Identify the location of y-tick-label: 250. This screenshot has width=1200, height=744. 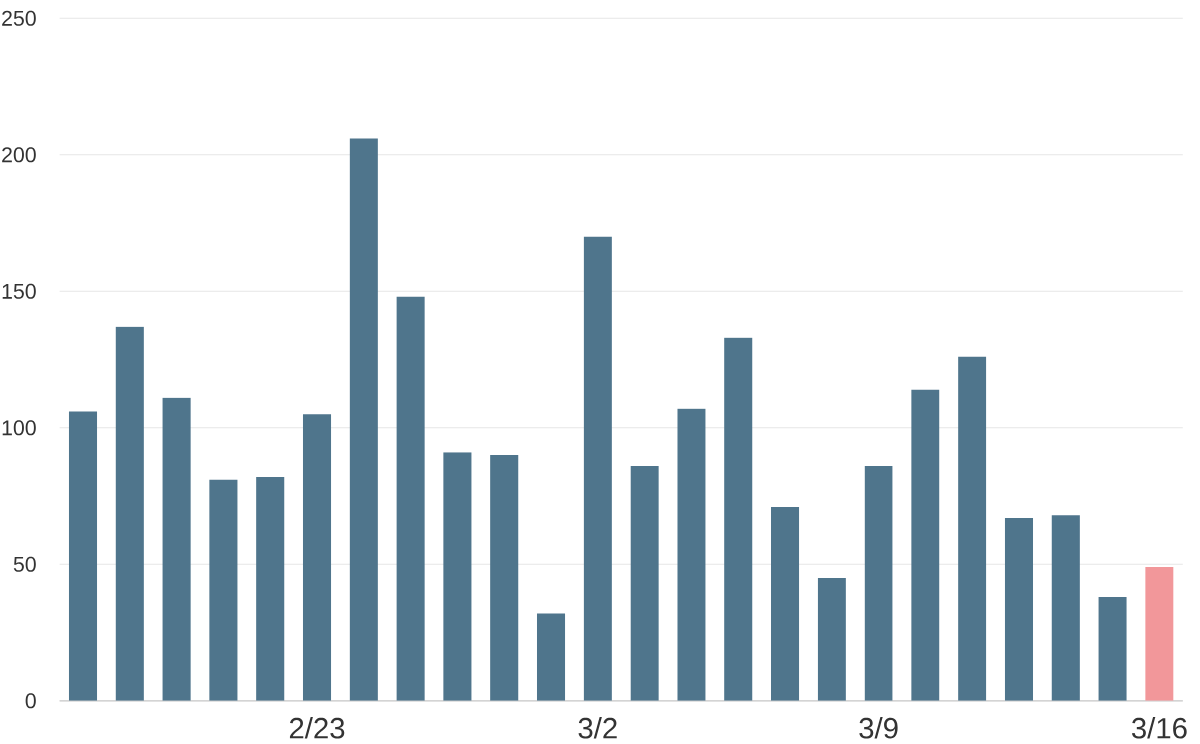
(19, 18).